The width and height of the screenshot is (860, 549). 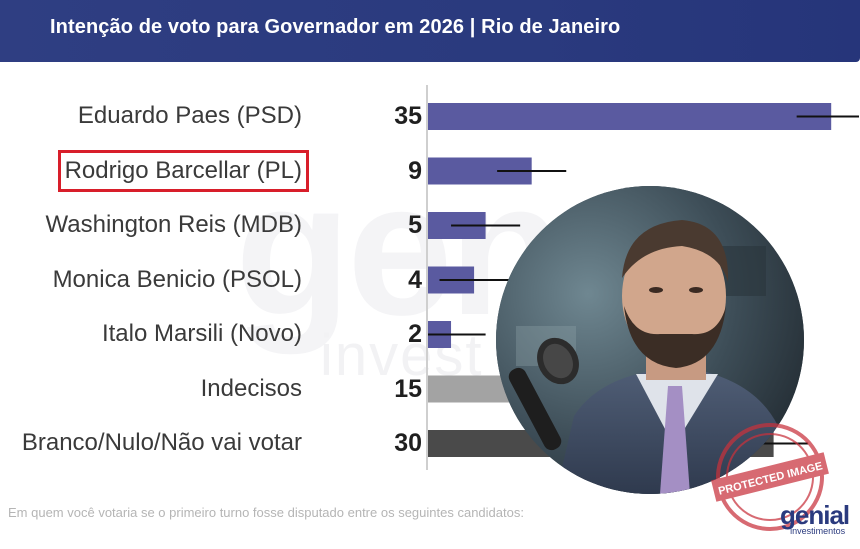 What do you see at coordinates (177, 279) in the screenshot?
I see `category-label: Monica Benicio (PSOL)` at bounding box center [177, 279].